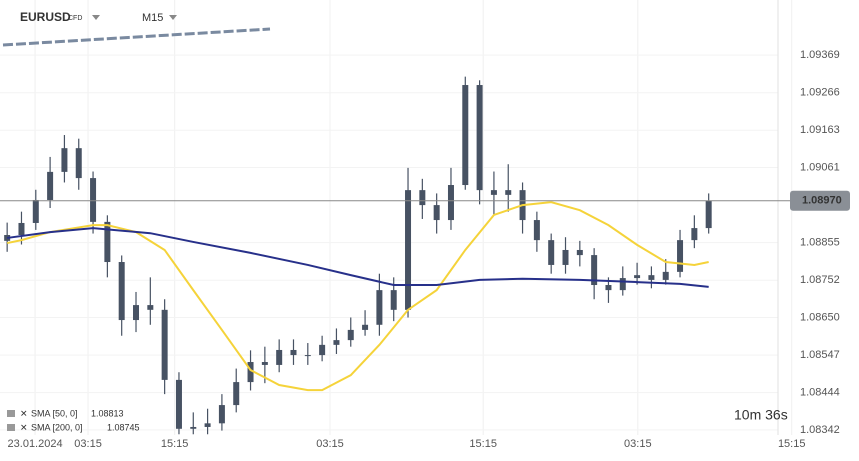 This screenshot has height=461, width=859. Describe the element at coordinates (820, 93) in the screenshot. I see `y-tick-label: 1.09266` at that location.